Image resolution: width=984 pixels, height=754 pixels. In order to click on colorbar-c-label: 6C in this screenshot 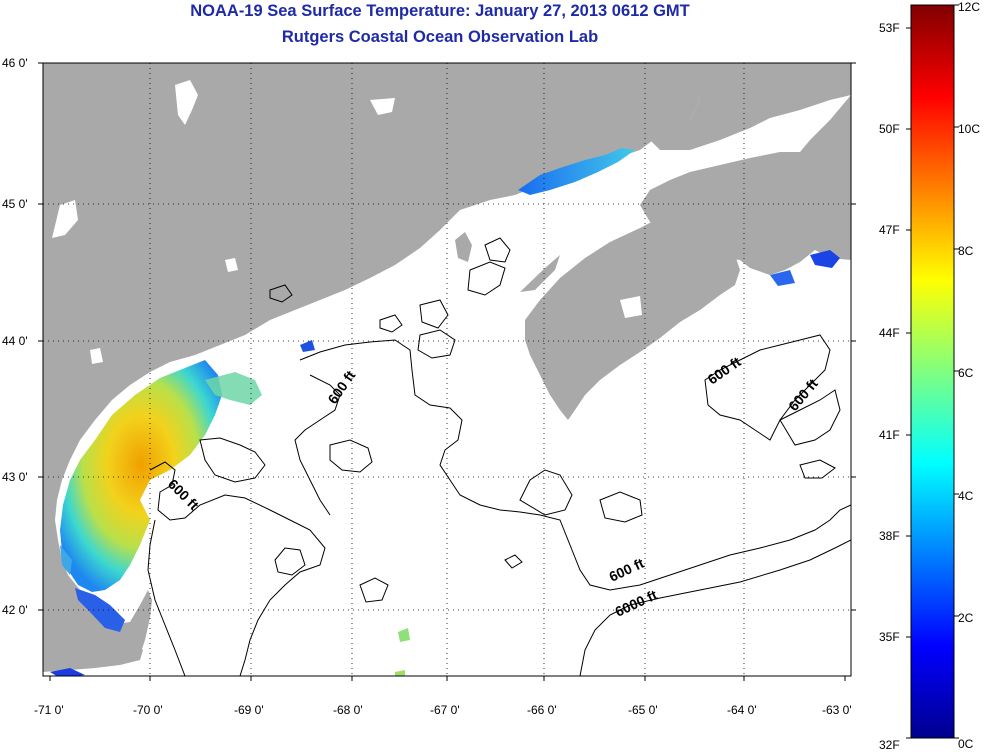, I will do `click(966, 373)`.